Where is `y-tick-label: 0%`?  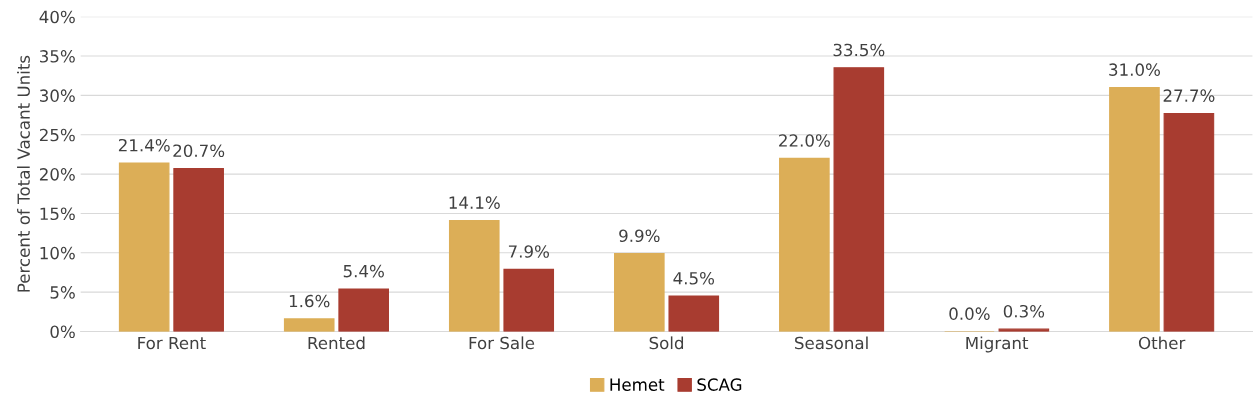 y-tick-label: 0% is located at coordinates (62, 332).